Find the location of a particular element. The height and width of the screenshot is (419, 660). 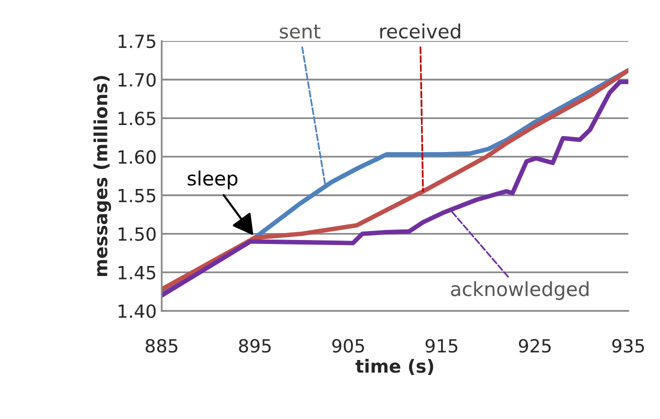

x-tick-label: 885 is located at coordinates (162, 345).